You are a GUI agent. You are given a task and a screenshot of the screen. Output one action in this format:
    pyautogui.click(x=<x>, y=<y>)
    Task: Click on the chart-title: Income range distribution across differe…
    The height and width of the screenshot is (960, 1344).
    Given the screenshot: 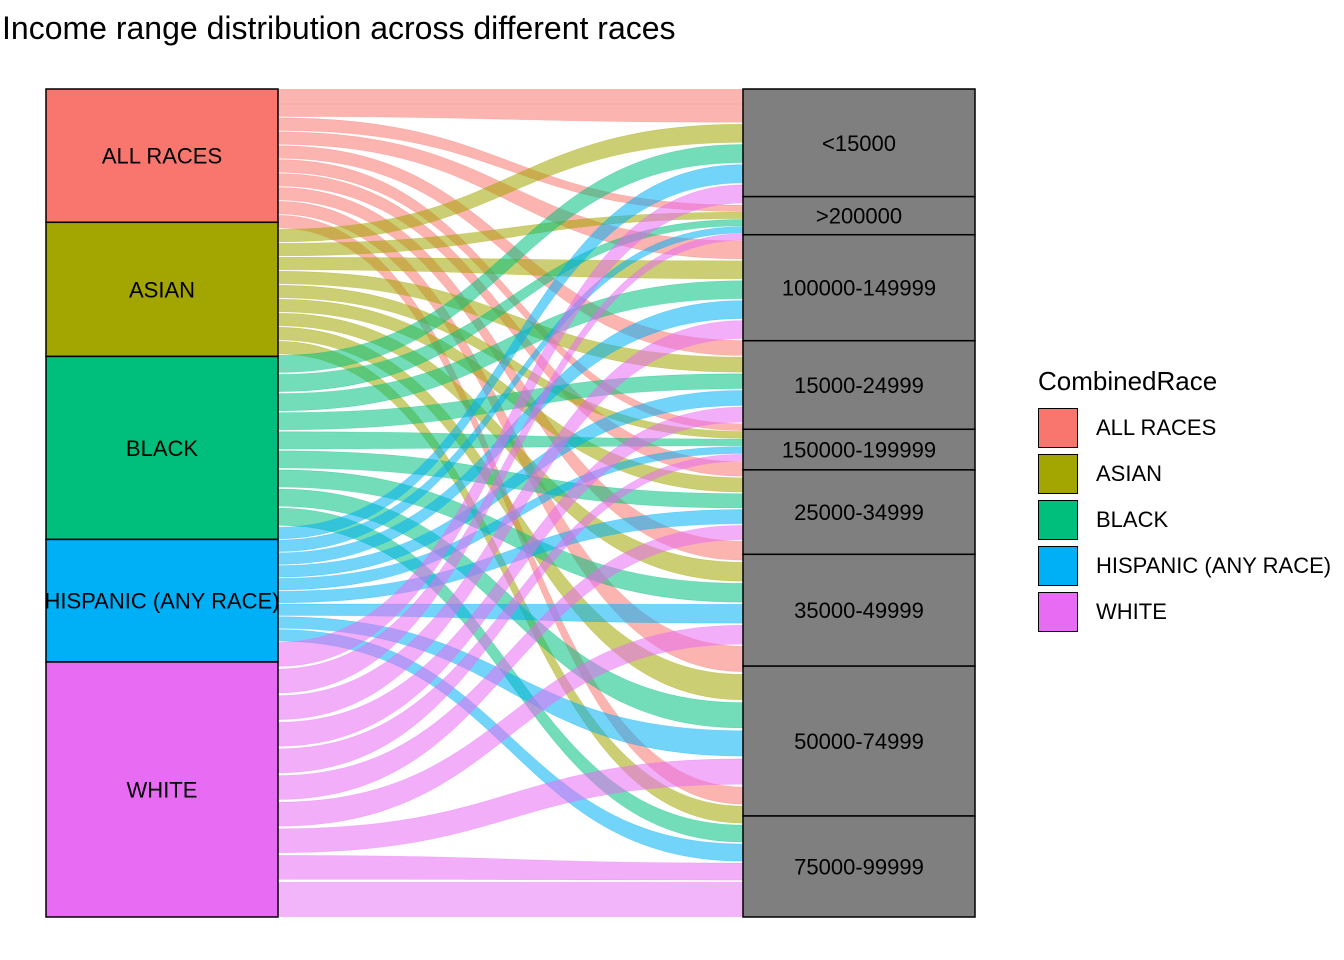 What is the action you would take?
    pyautogui.click(x=339, y=28)
    